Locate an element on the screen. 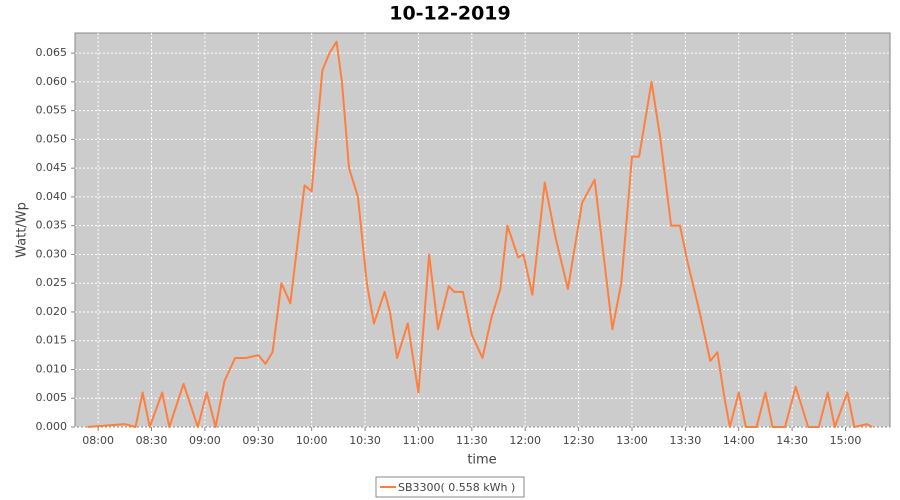 The height and width of the screenshot is (500, 900). chart-title: 10-12-2019 is located at coordinates (450, 14).